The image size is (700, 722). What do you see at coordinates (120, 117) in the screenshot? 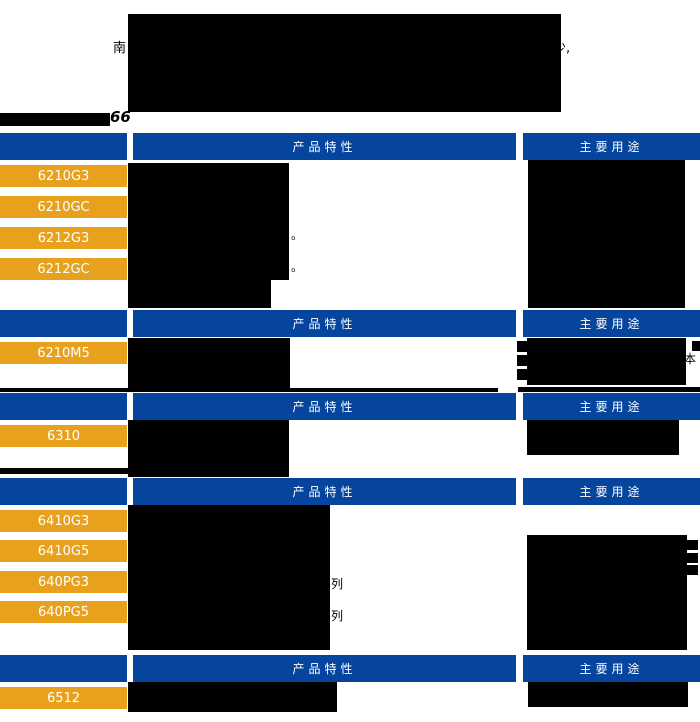
I see `page-number: 66` at bounding box center [120, 117].